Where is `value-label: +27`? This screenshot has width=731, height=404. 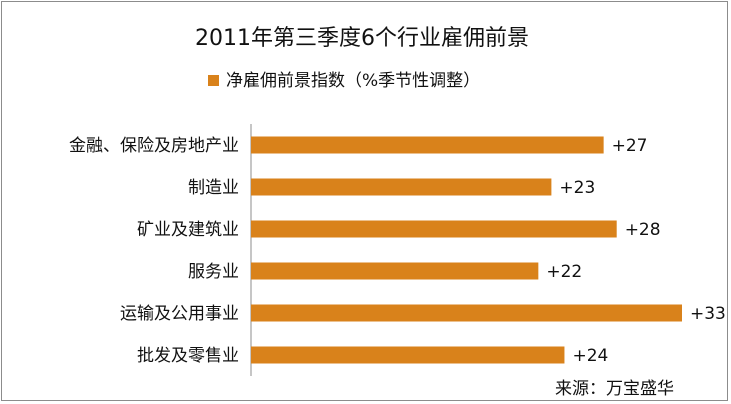 value-label: +27 is located at coordinates (630, 146).